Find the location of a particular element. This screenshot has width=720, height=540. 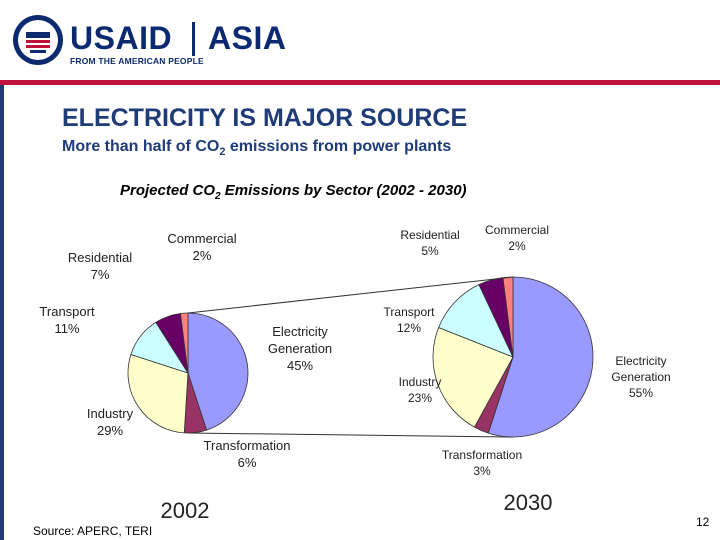

pie-2030-label-industry-name: Industry is located at coordinates (420, 382).